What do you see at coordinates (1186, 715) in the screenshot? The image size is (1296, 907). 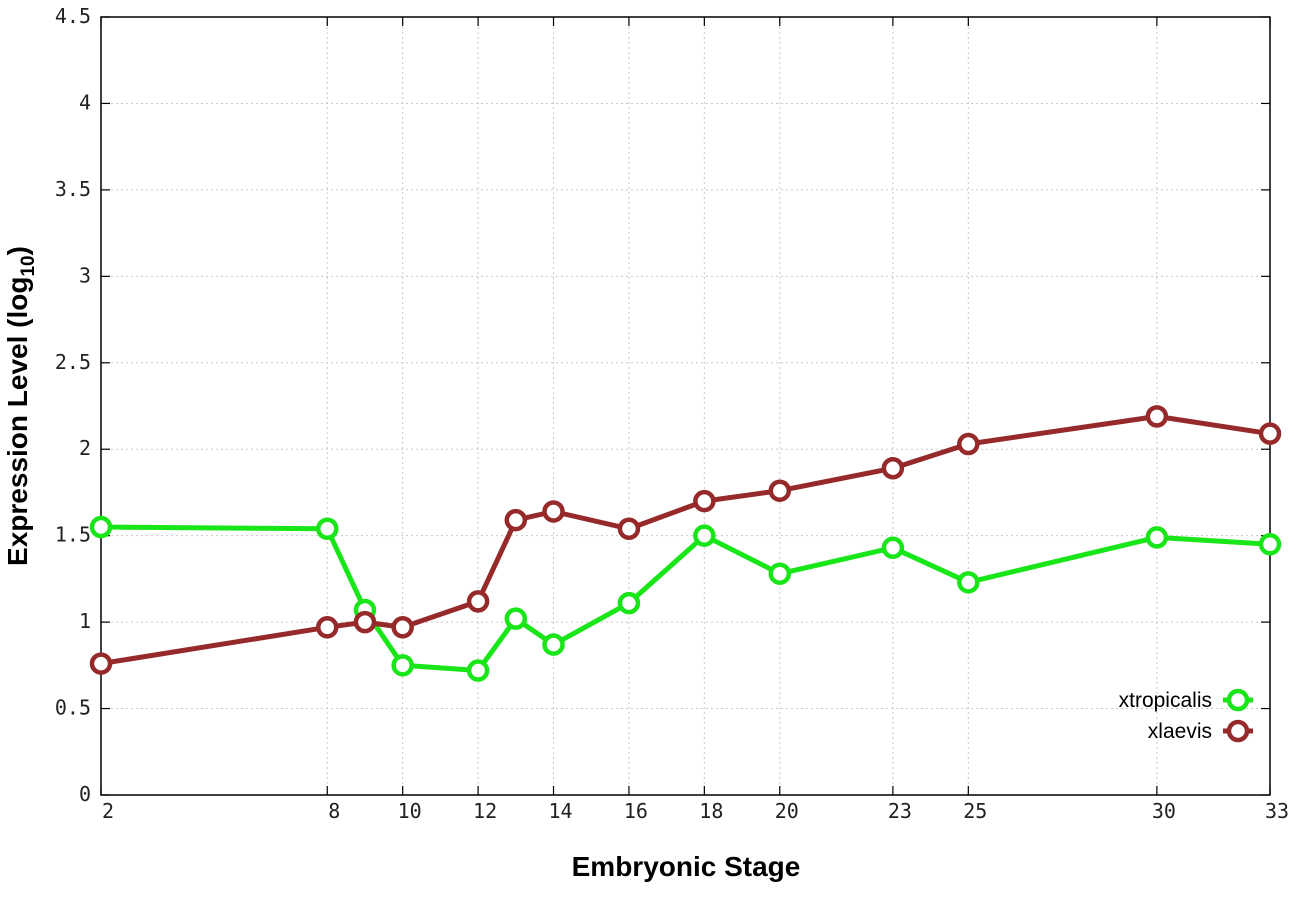 I see `legend: xtropicalis xlaevis` at bounding box center [1186, 715].